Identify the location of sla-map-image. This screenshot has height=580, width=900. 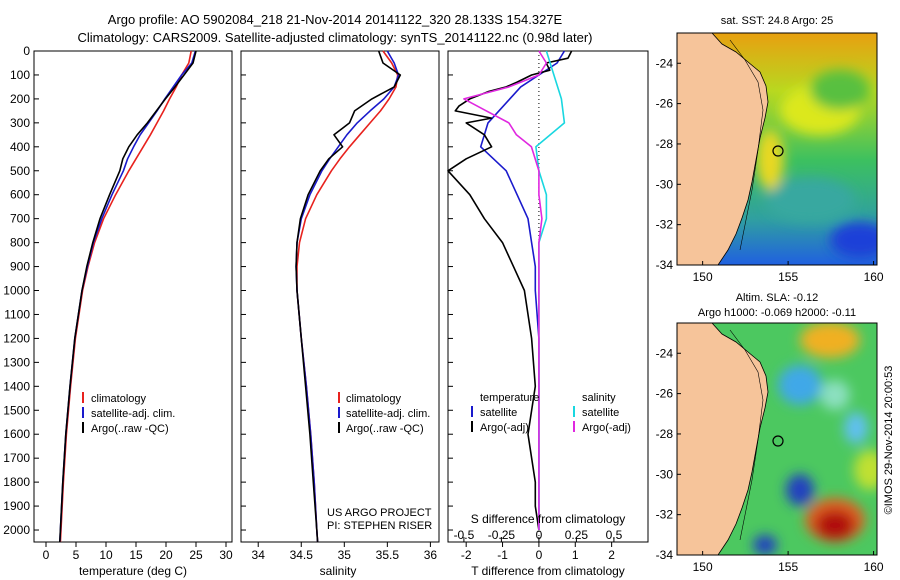
(777, 439).